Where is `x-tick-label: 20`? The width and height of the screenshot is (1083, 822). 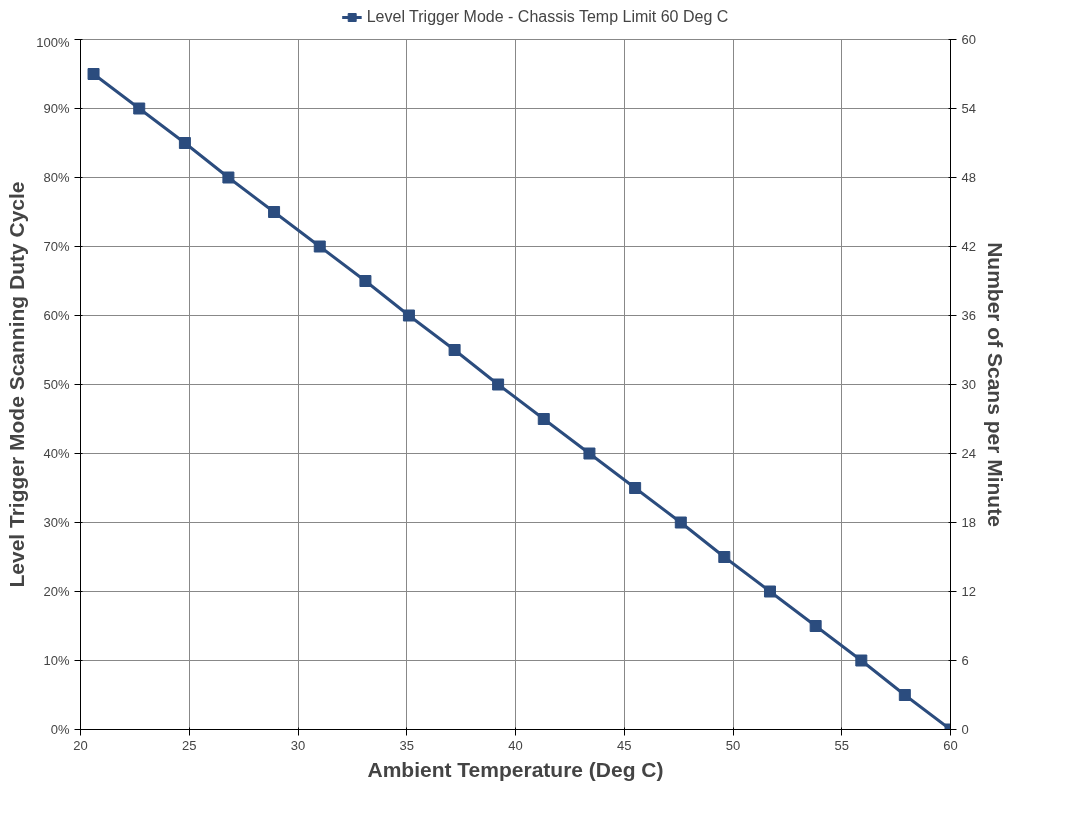 x-tick-label: 20 is located at coordinates (80, 745).